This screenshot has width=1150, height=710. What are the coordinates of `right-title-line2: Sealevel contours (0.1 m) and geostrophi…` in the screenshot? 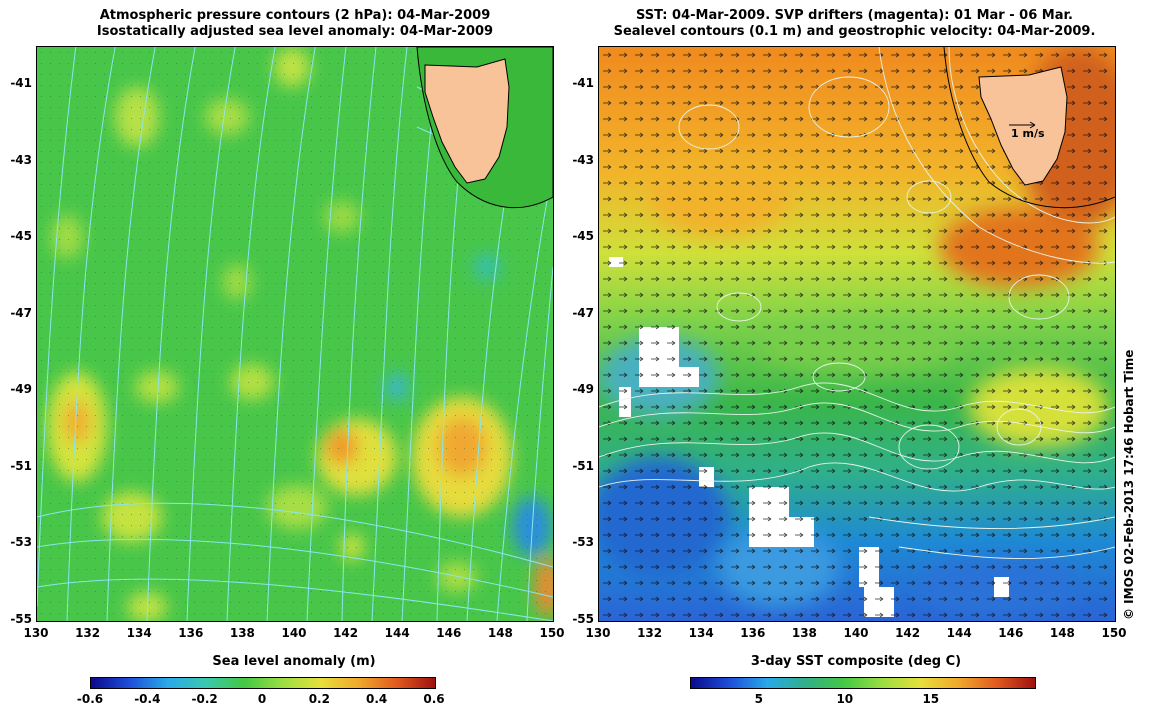 It's located at (854, 31).